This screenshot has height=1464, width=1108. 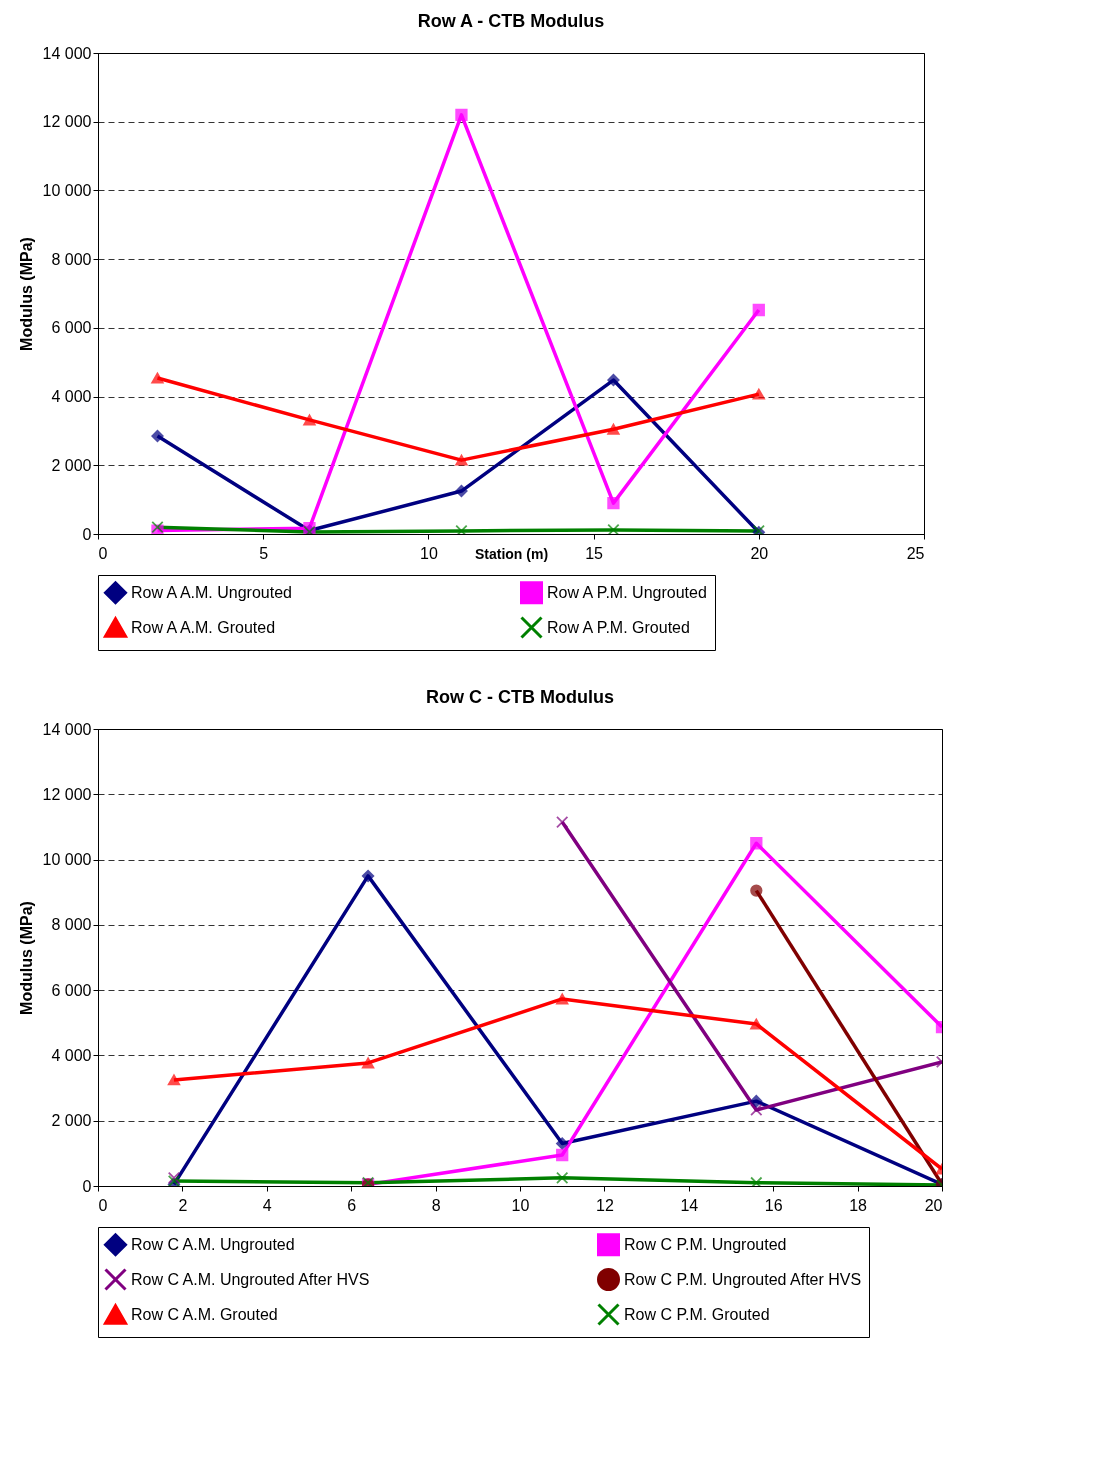 What do you see at coordinates (204, 1314) in the screenshot?
I see `legend-label: Row C A.M. Grouted` at bounding box center [204, 1314].